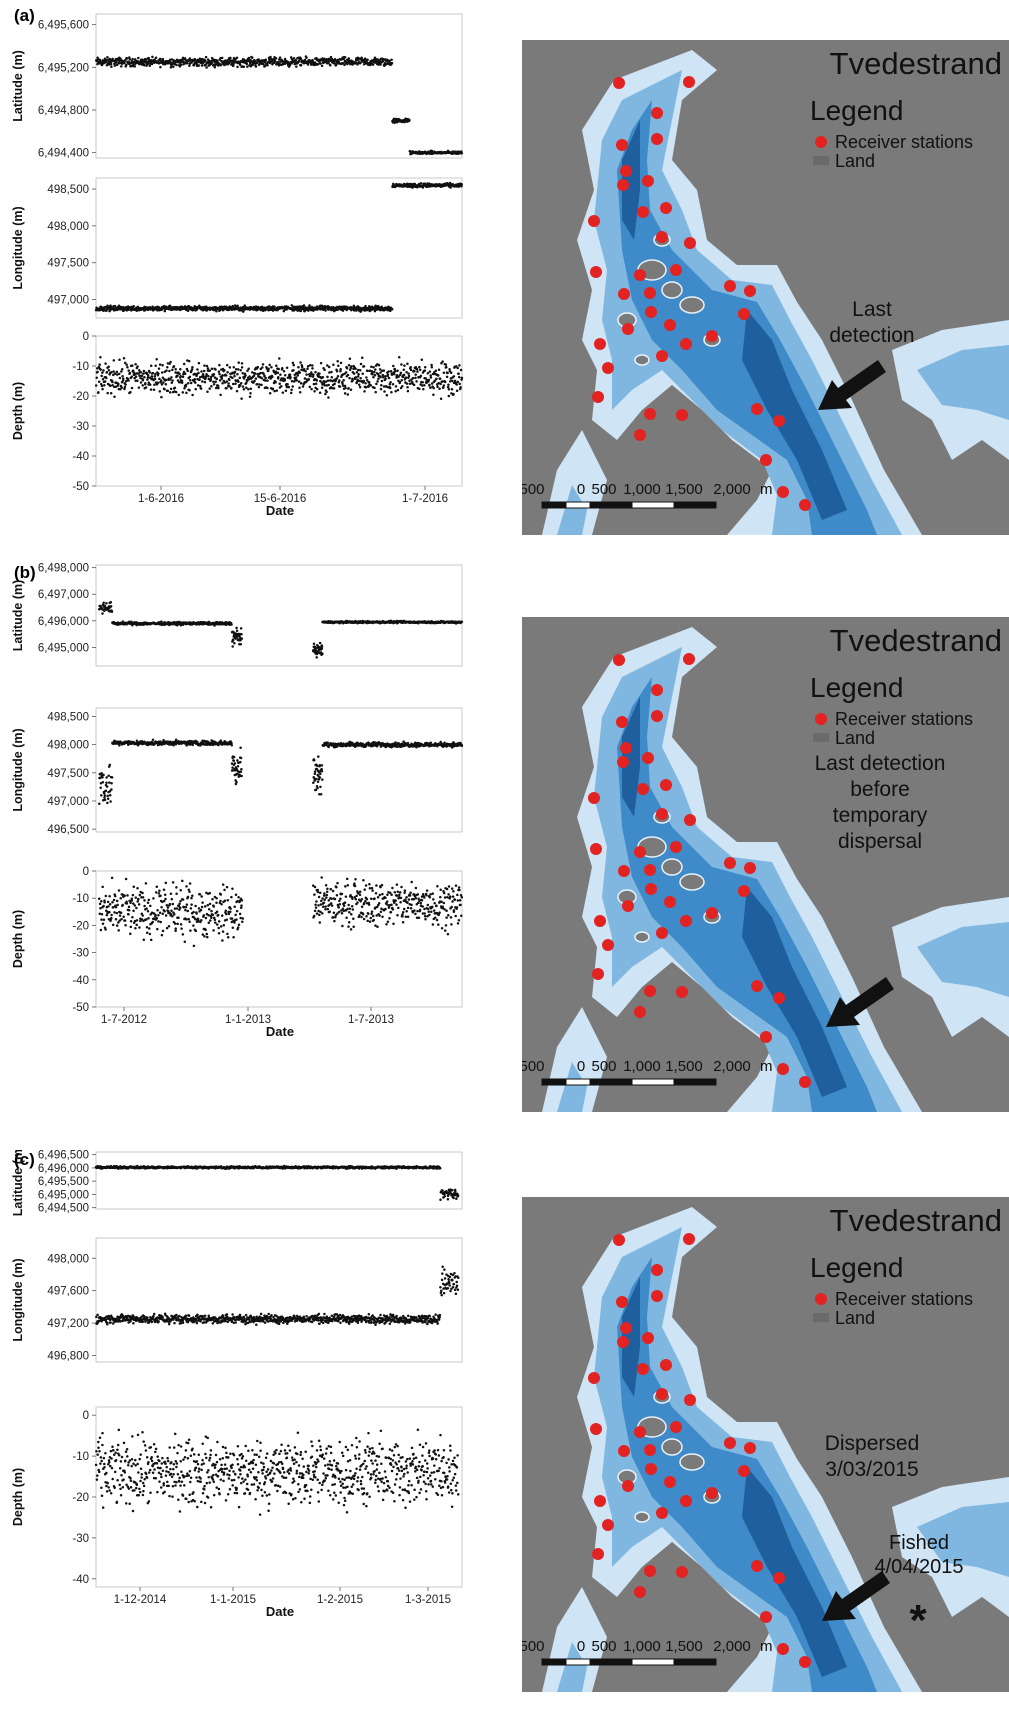 This screenshot has height=1723, width=1009. Describe the element at coordinates (68, 190) in the screenshot. I see `y-tick-label: 498,500` at that location.